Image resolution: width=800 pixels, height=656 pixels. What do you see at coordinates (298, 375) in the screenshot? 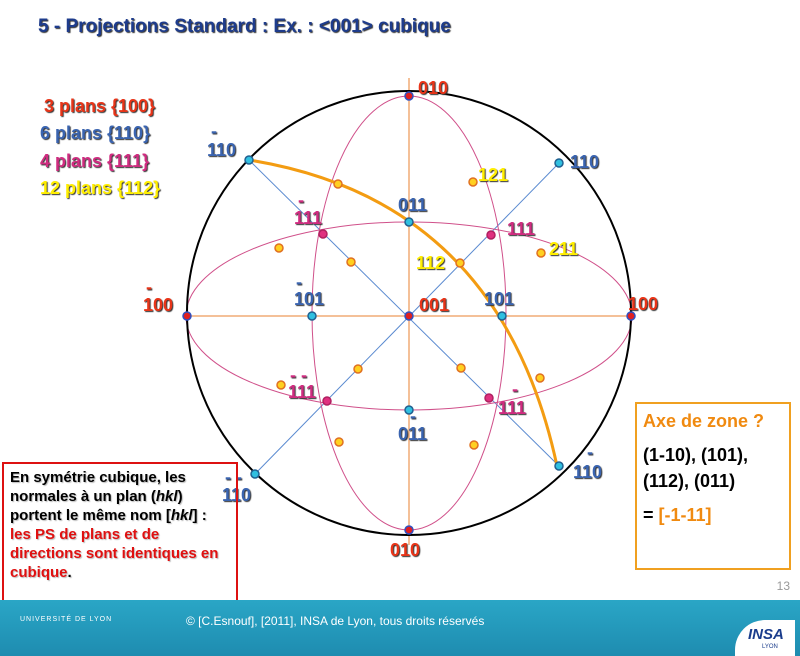
I see `pole-bar: - -` at bounding box center [298, 375].